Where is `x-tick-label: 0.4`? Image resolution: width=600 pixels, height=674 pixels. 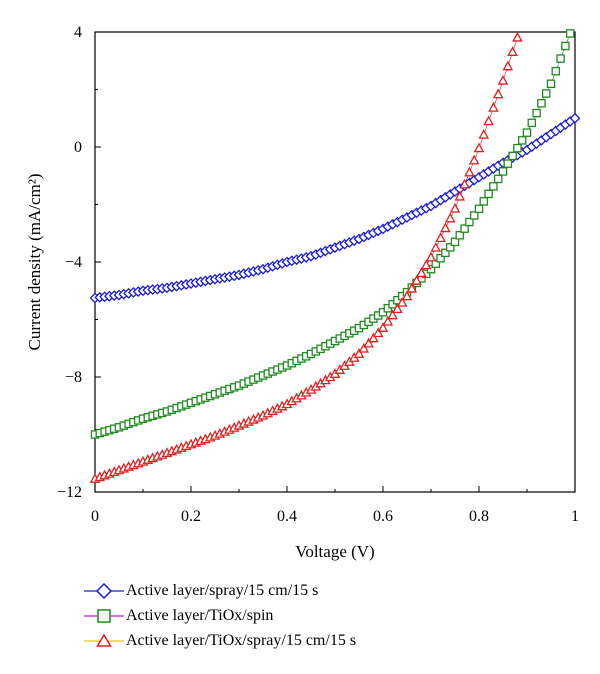
x-tick-label: 0.4 is located at coordinates (287, 516).